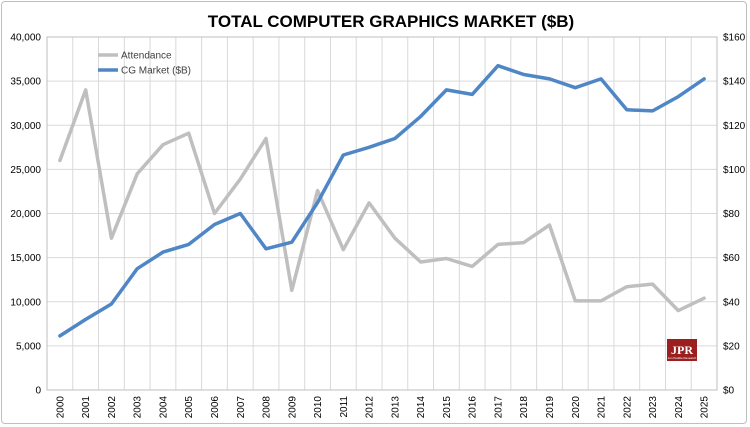 The height and width of the screenshot is (427, 750). What do you see at coordinates (86, 407) in the screenshot?
I see `x-tick-label: 2001` at bounding box center [86, 407].